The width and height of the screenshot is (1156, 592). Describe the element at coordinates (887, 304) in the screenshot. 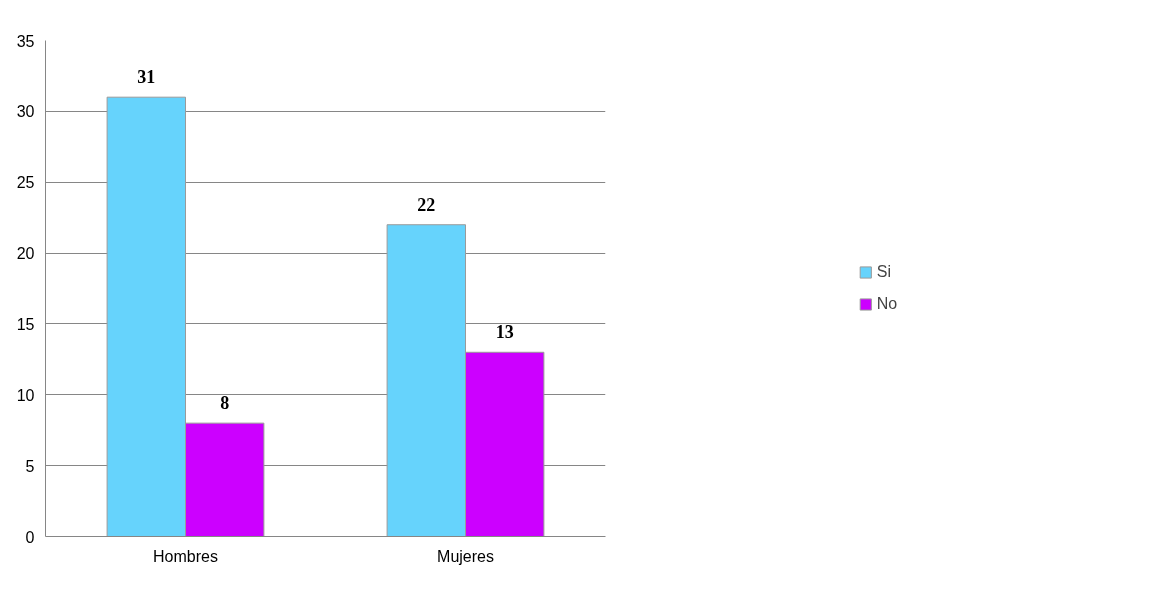

I see `legend-label: No` at that location.